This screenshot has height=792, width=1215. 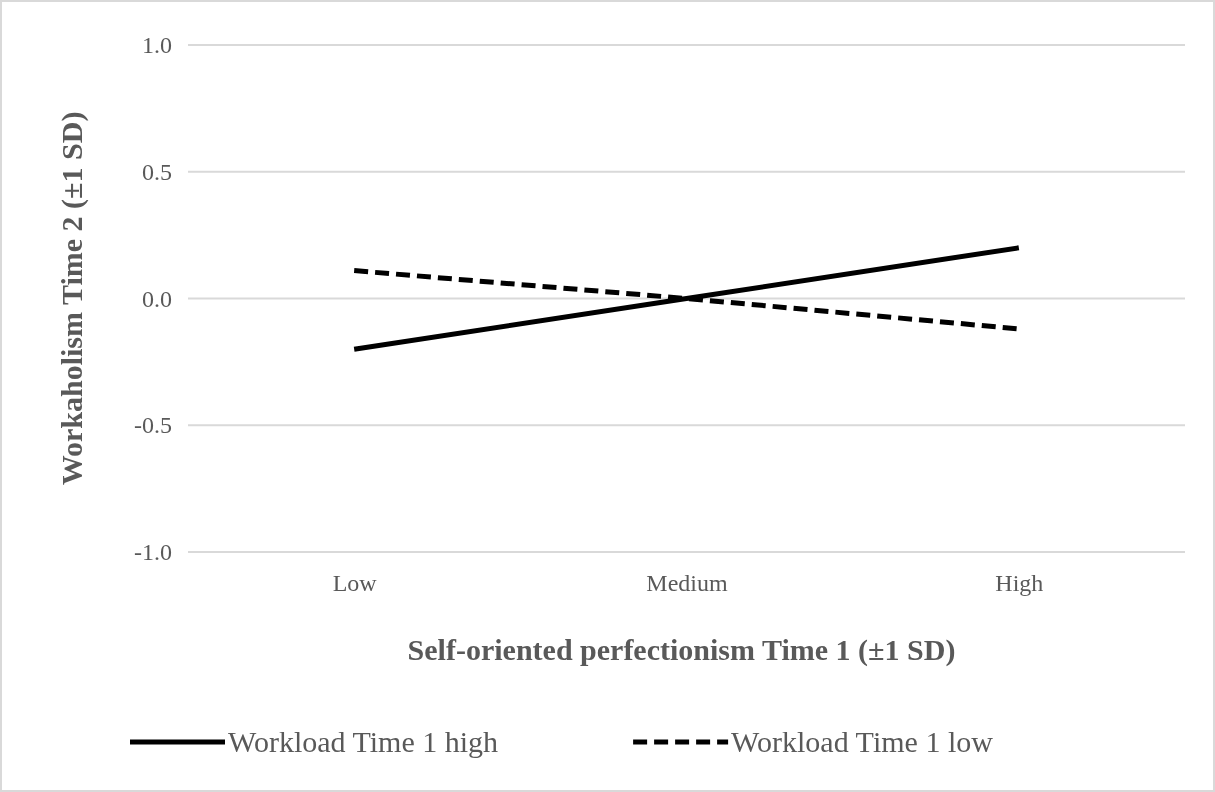 I want to click on x-tick-label: High, so click(x=1019, y=583).